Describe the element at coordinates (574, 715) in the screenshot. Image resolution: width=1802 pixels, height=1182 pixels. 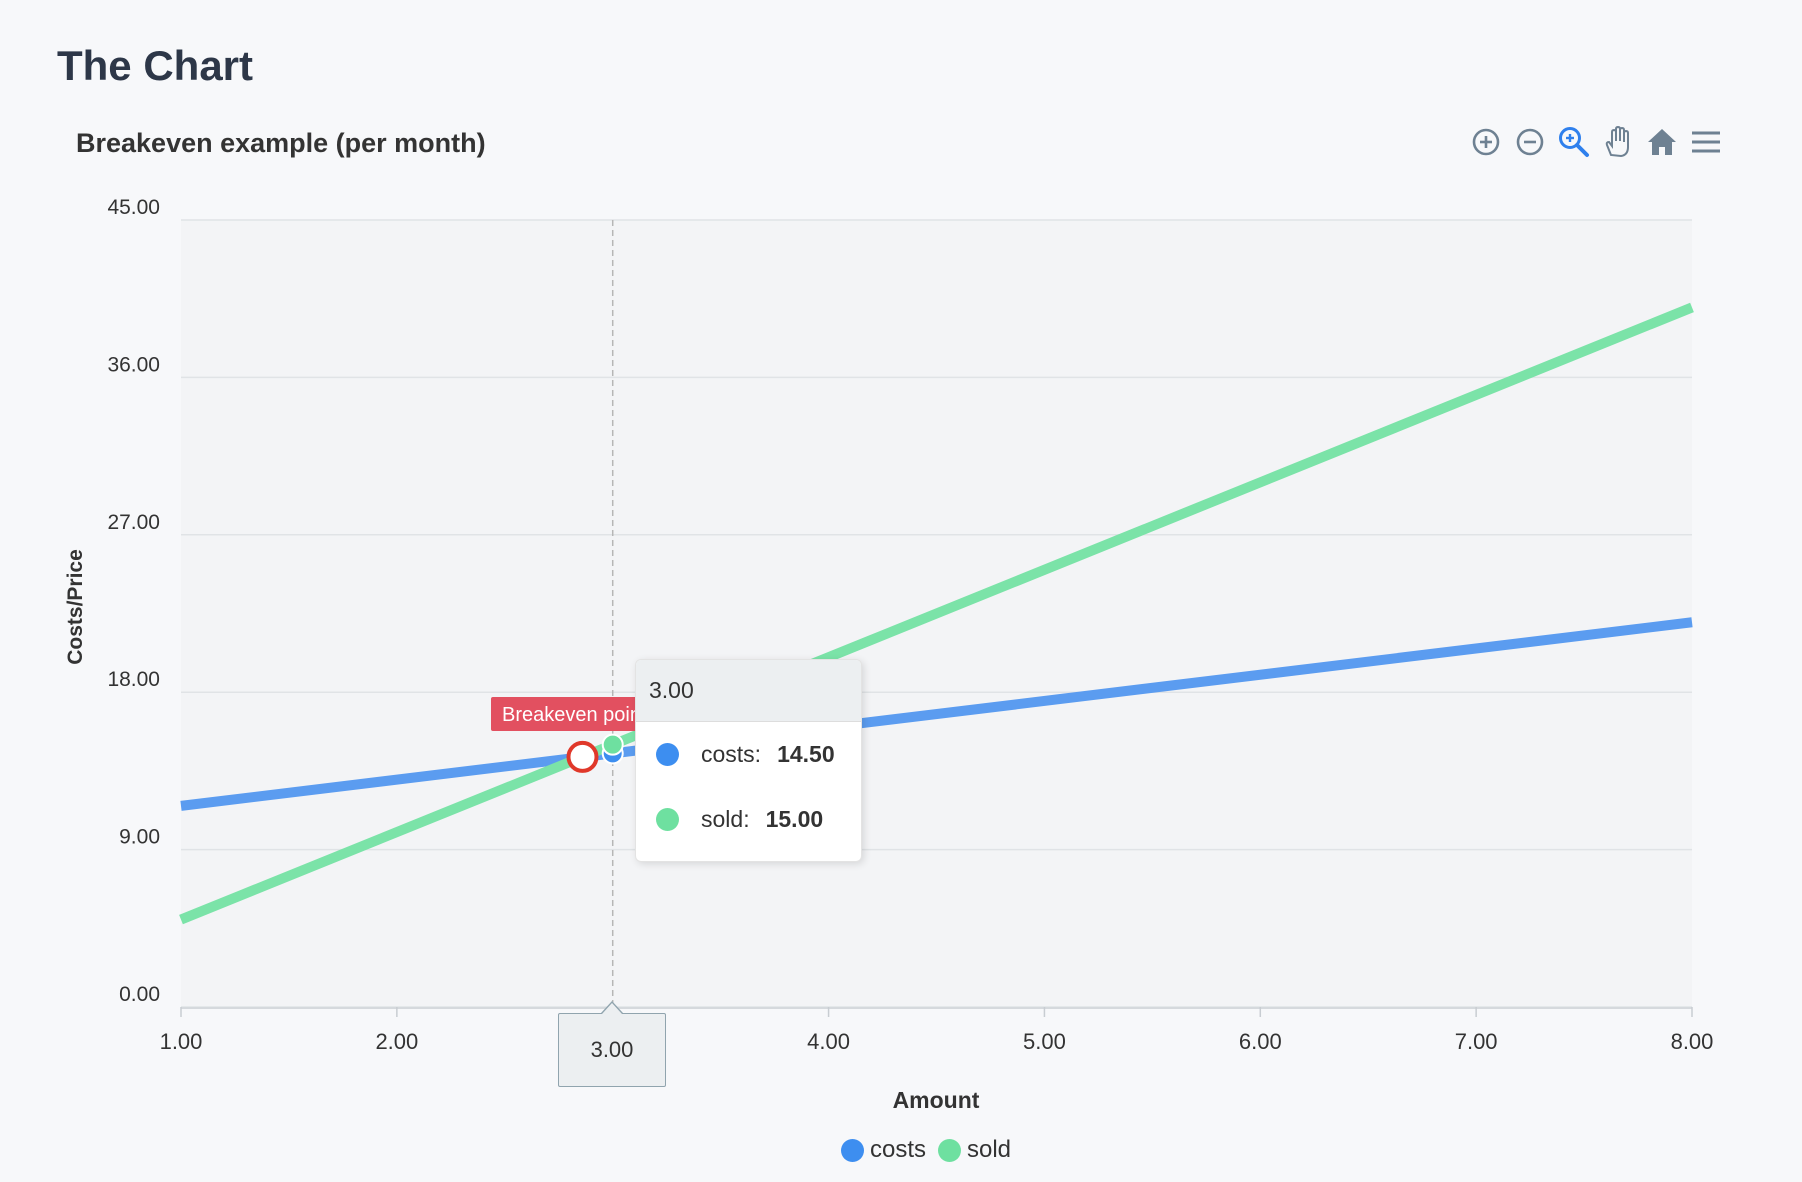
I see `annotation-label-text: Breakeven point` at that location.